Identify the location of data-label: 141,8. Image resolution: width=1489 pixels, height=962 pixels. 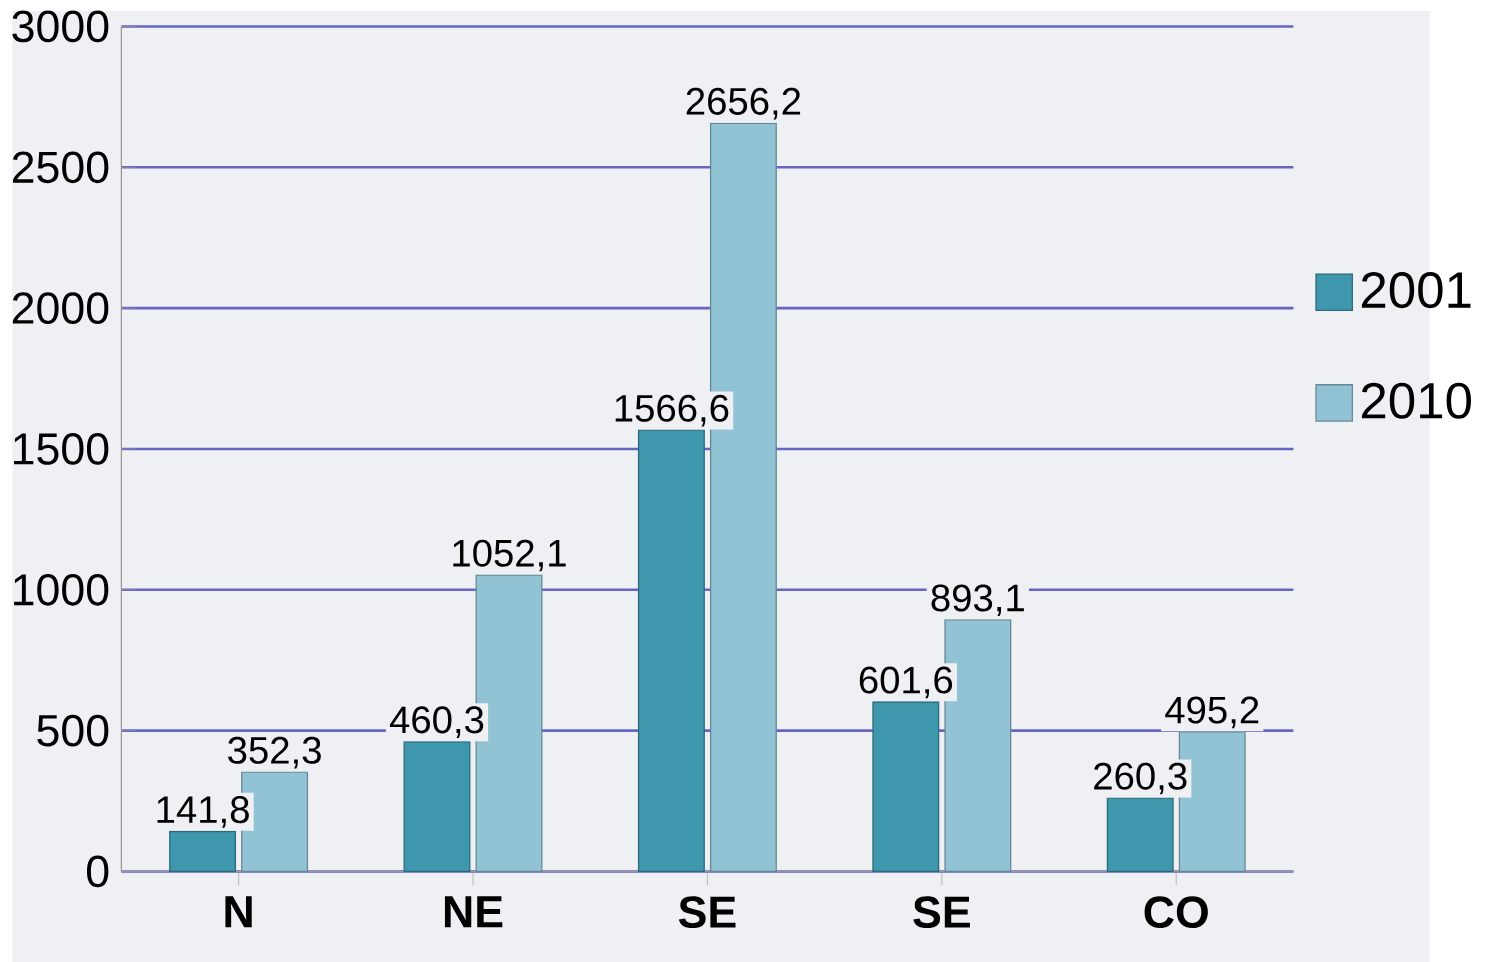
(203, 811).